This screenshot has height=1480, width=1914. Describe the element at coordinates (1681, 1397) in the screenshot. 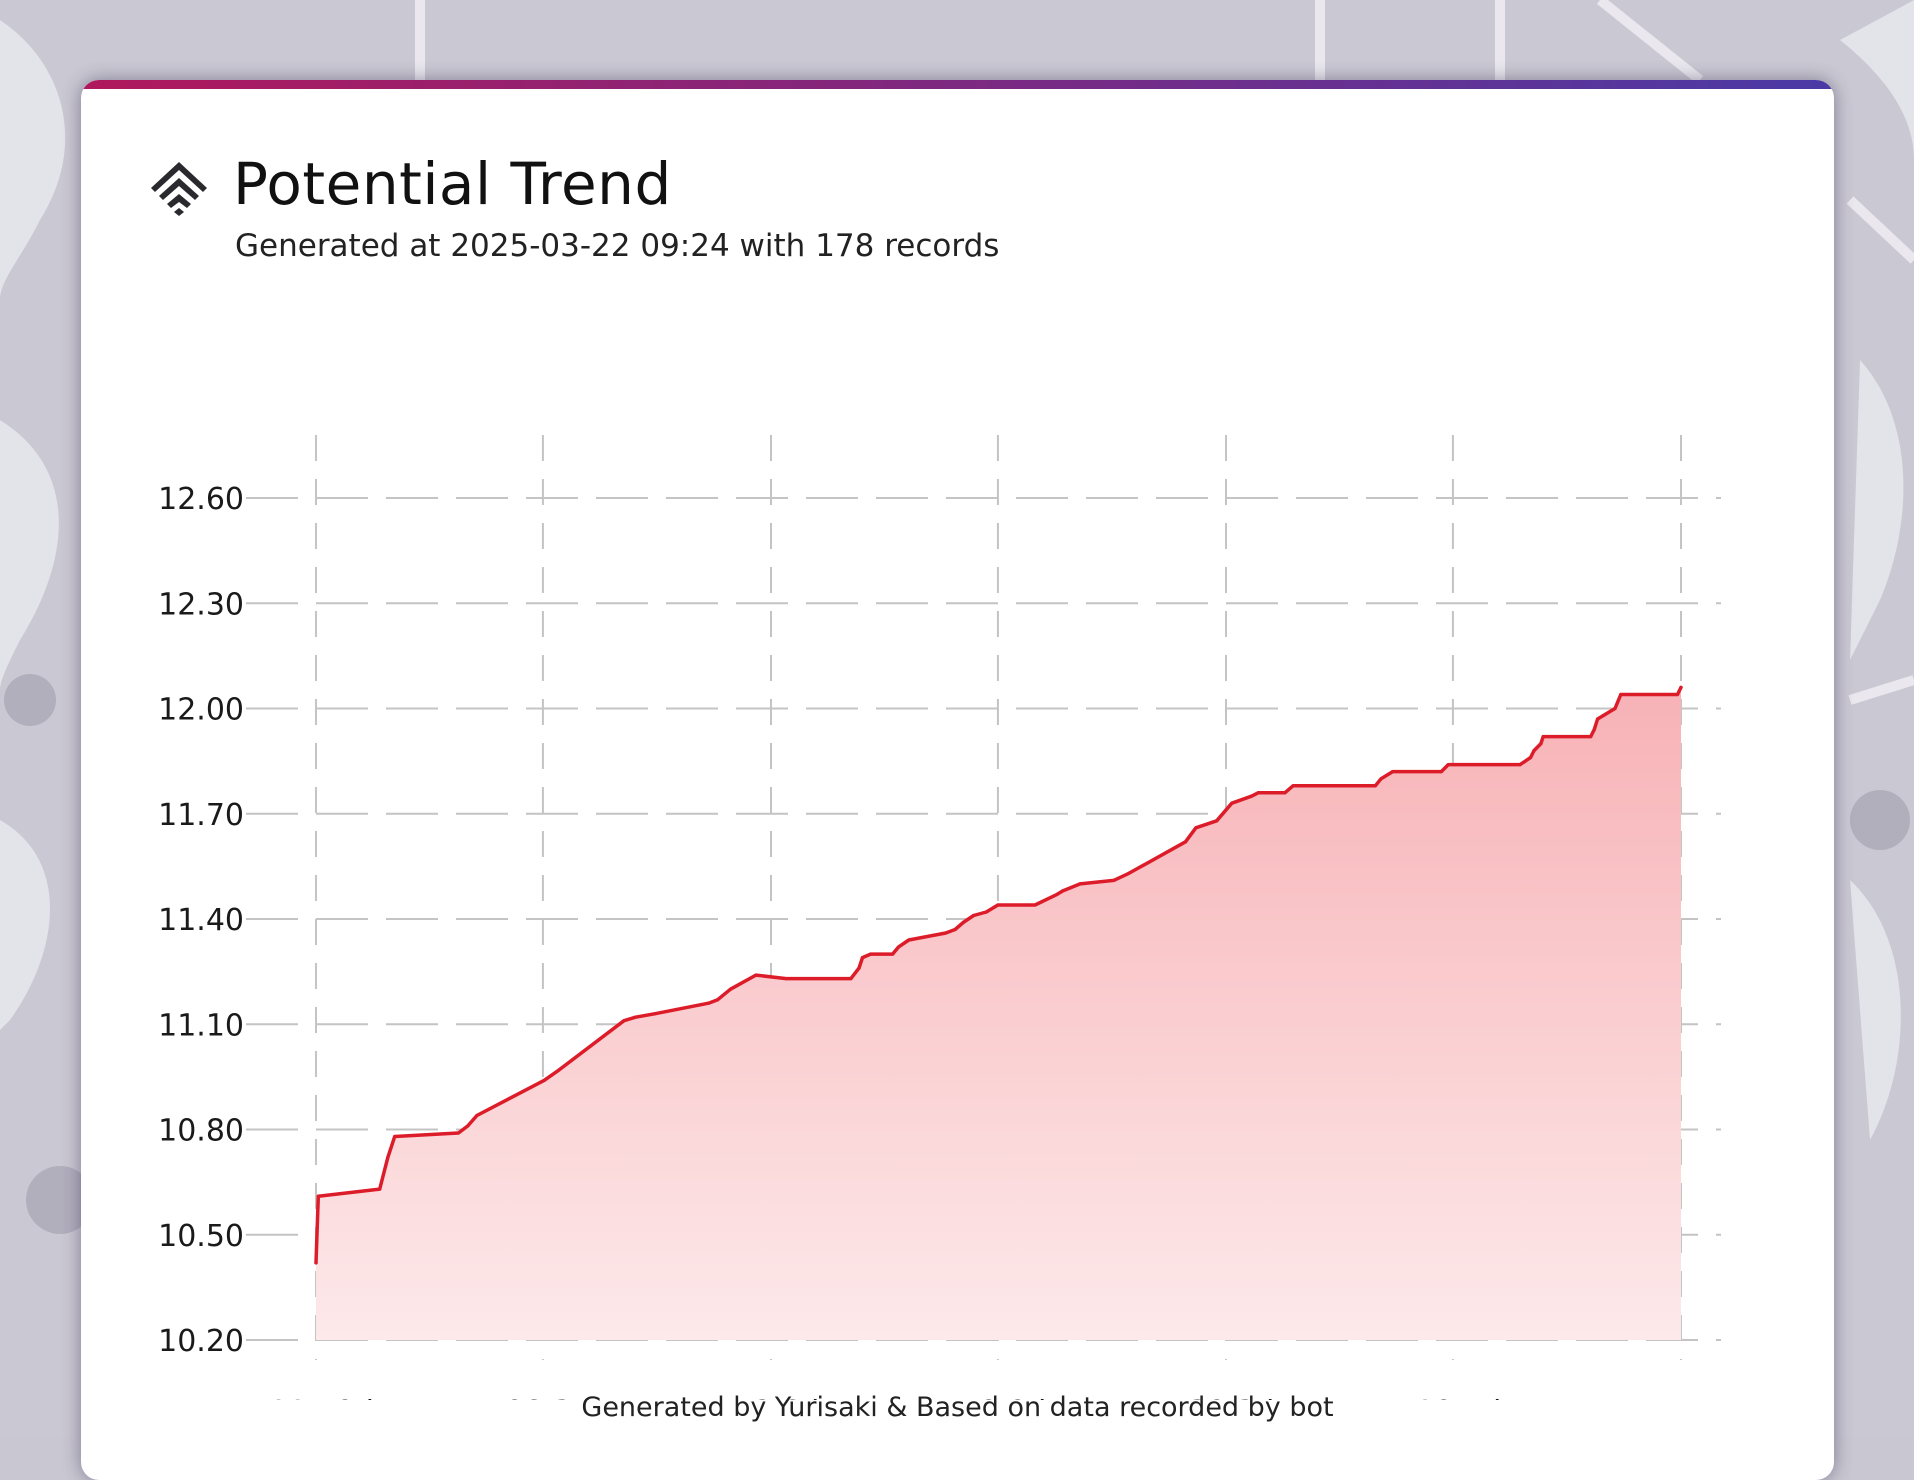

I see `x-tick-label: now` at that location.